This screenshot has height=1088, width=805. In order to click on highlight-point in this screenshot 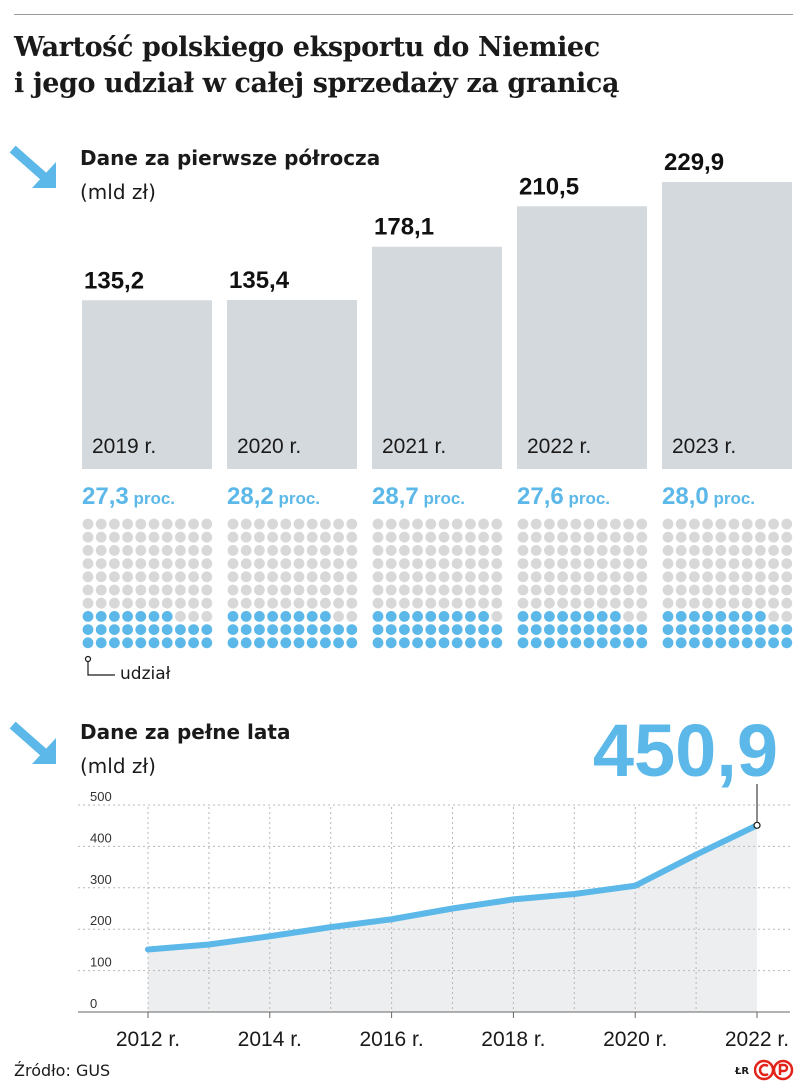, I will do `click(757, 825)`.